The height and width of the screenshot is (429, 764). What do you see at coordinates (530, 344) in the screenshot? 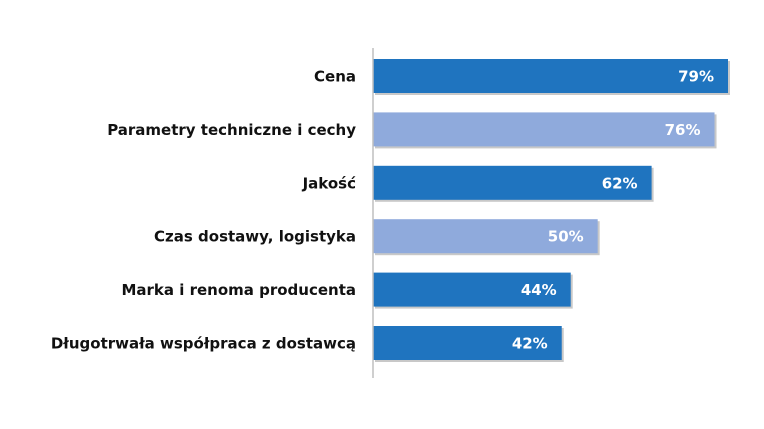
I see `bar-value-label: 42%` at bounding box center [530, 344].